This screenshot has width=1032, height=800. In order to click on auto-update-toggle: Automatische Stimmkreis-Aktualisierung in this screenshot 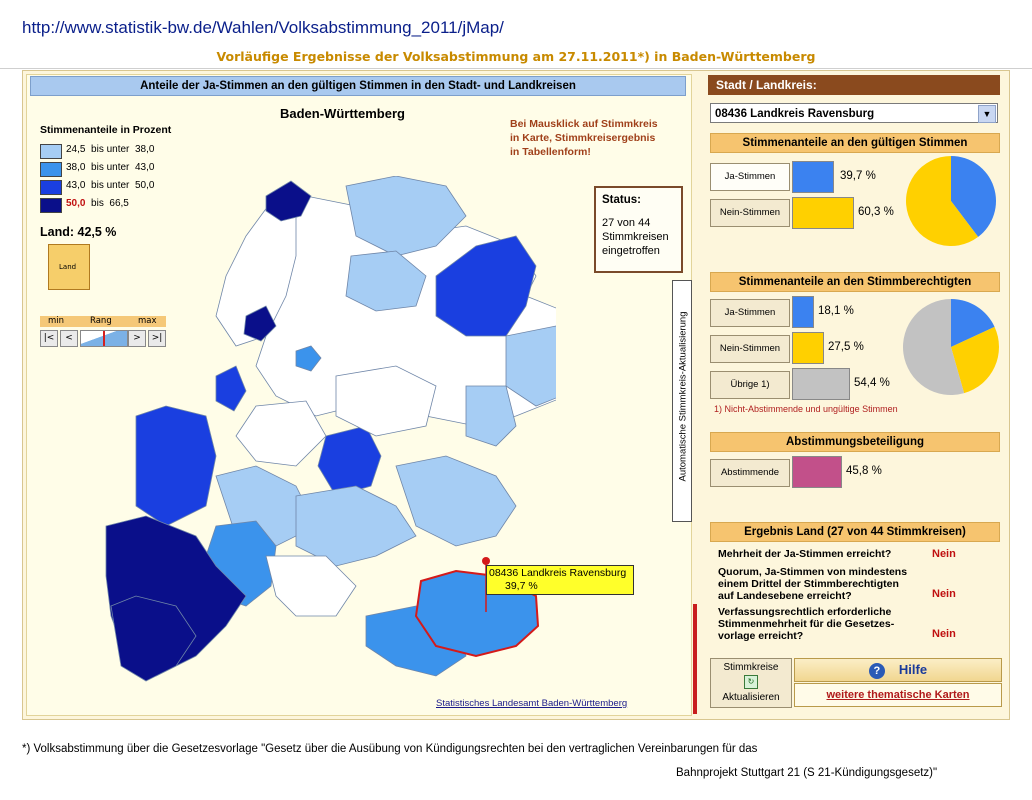, I will do `click(682, 401)`.